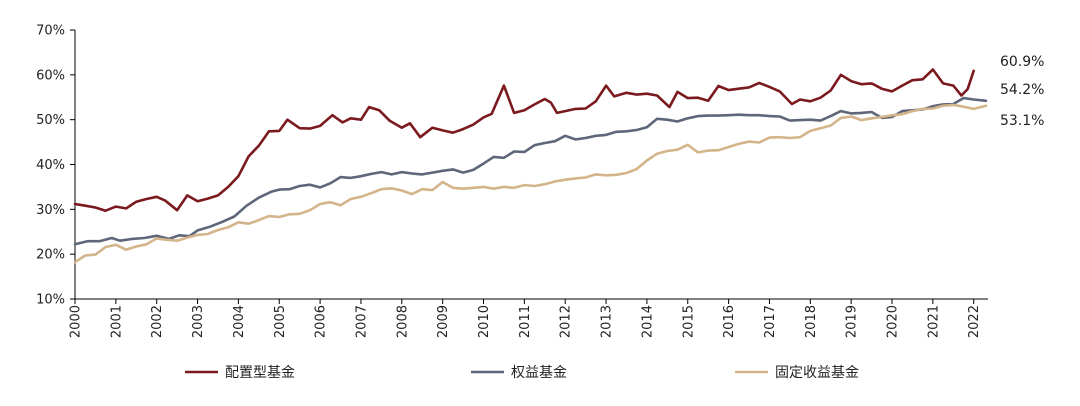 This screenshot has width=1080, height=406. I want to click on end-label-2: 53.1%, so click(1022, 121).